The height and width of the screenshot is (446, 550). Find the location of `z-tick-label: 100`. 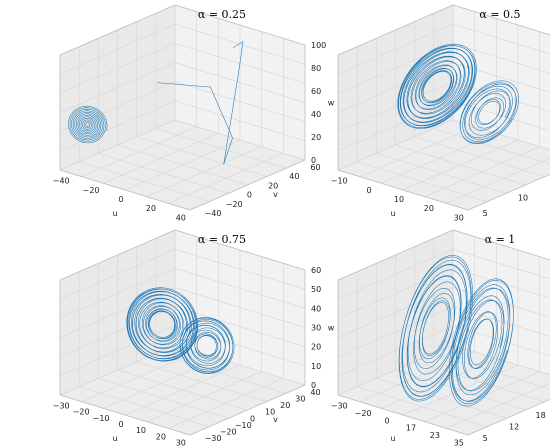

z-tick-label: 100 is located at coordinates (318, 45).